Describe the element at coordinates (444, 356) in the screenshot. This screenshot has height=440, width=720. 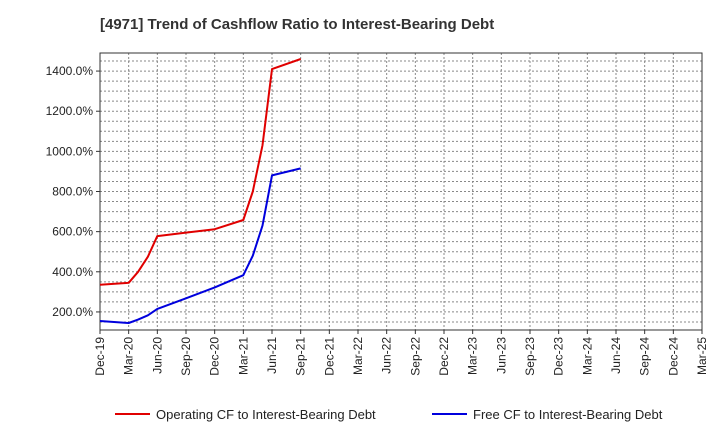
I see `x-tick-label: Dec-22` at that location.